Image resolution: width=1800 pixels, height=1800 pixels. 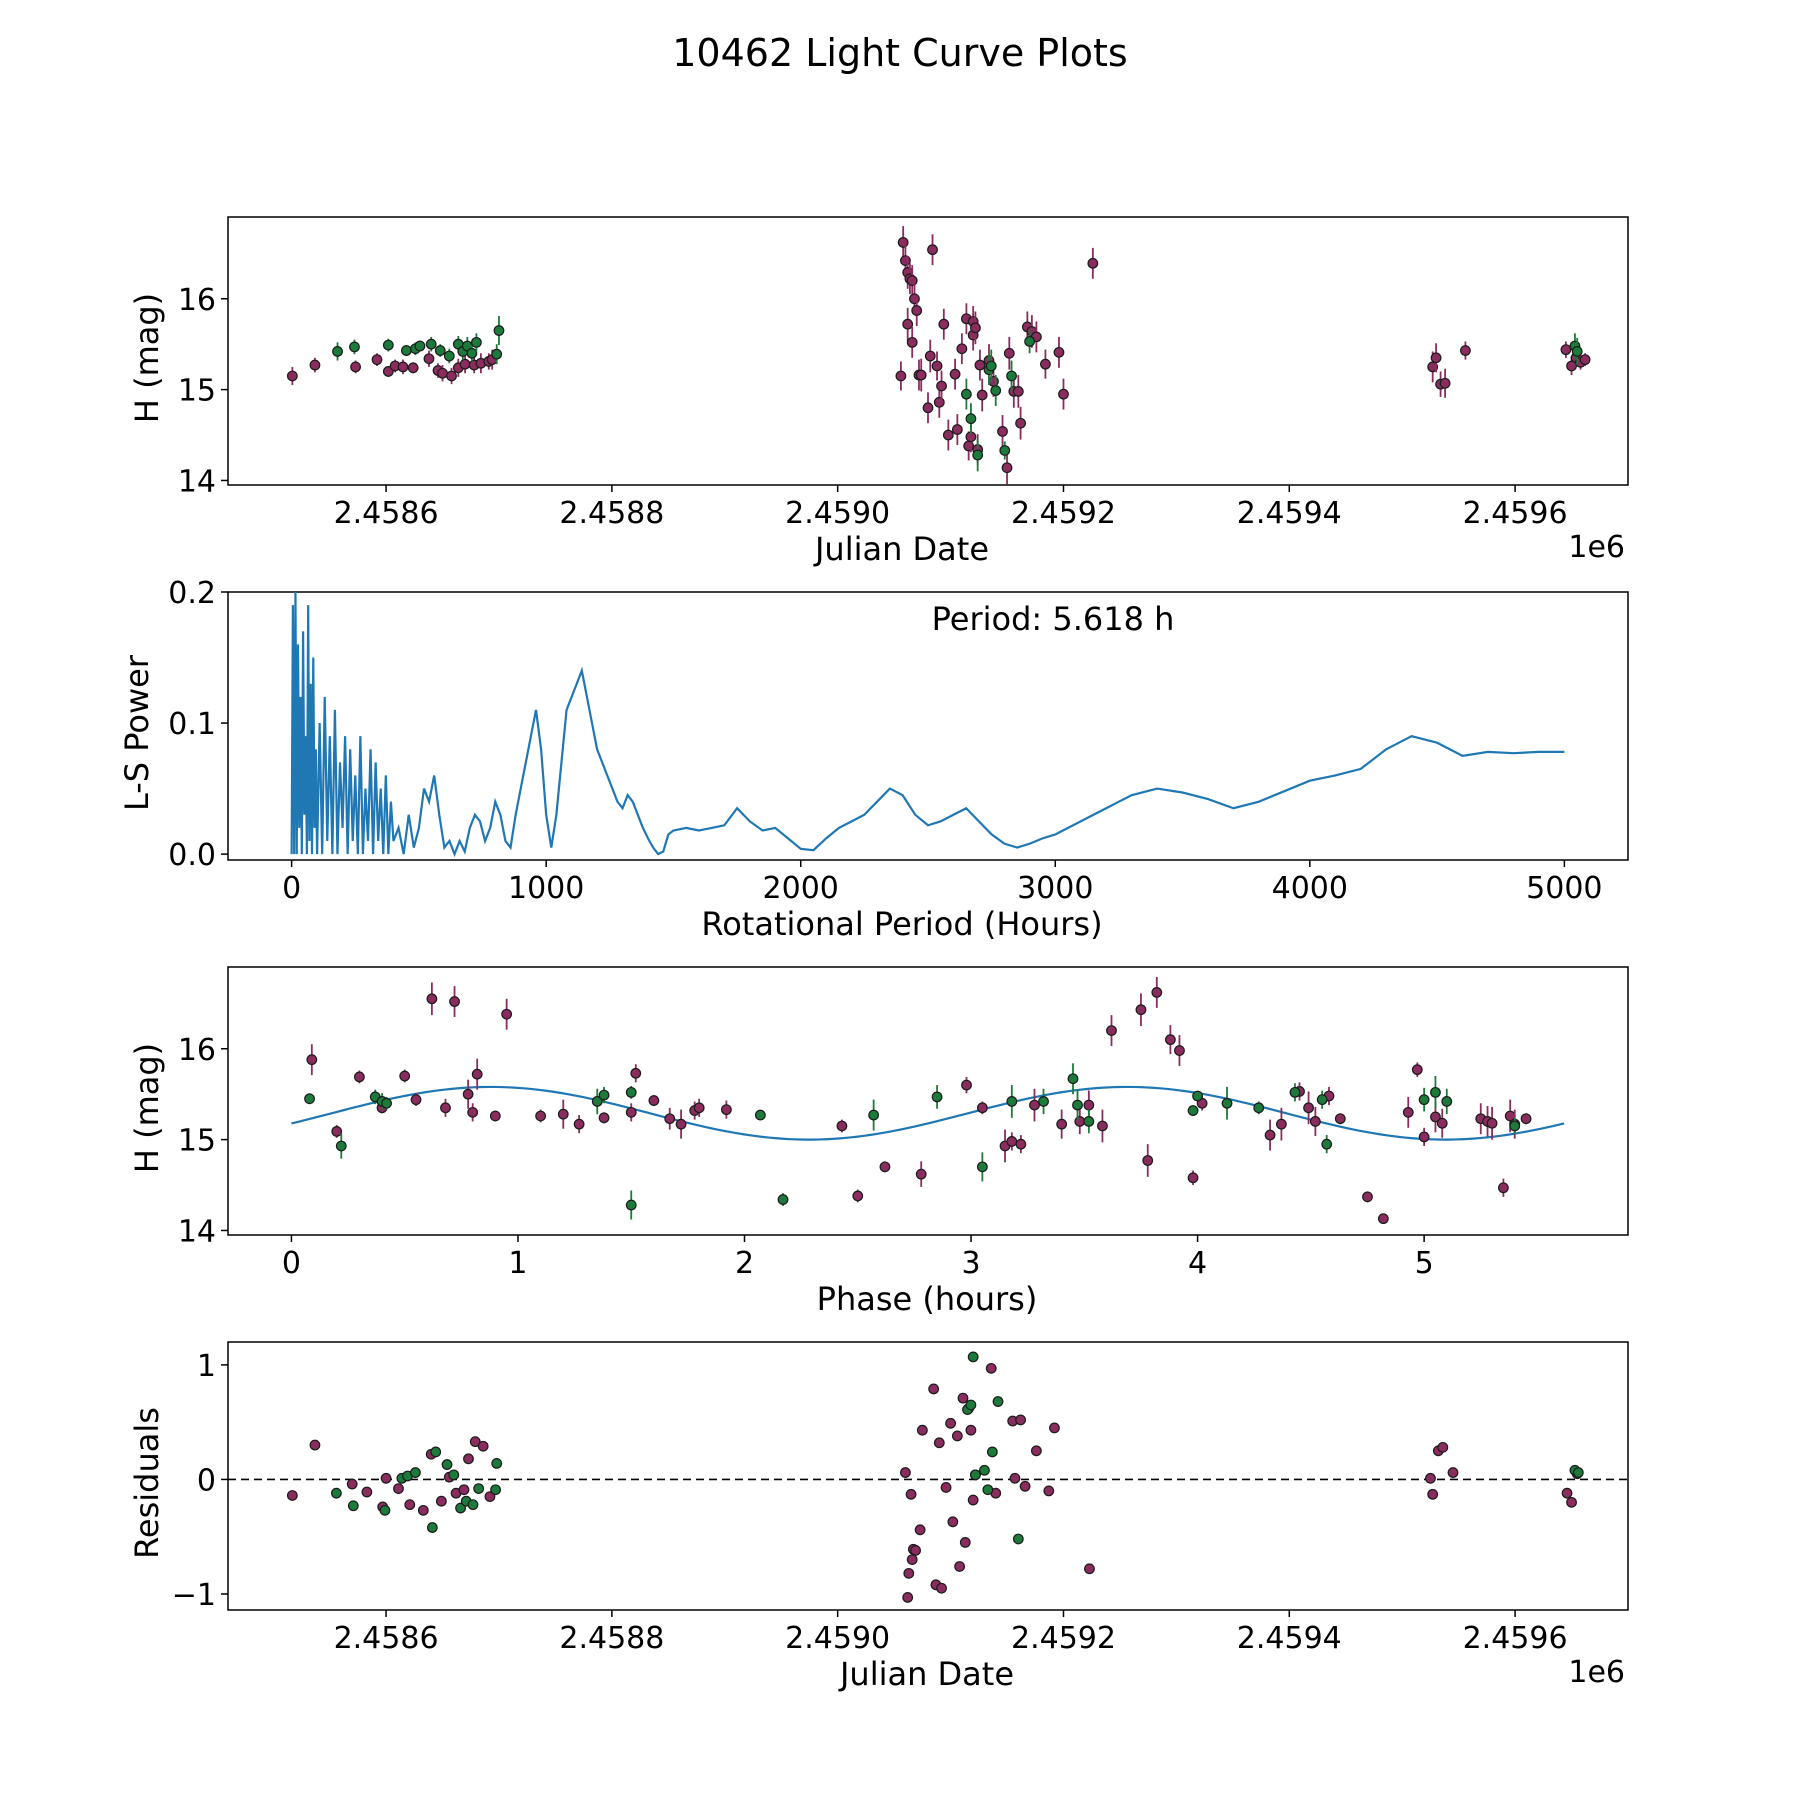 What do you see at coordinates (744, 1263) in the screenshot?
I see `phase-xtick-label: 2` at bounding box center [744, 1263].